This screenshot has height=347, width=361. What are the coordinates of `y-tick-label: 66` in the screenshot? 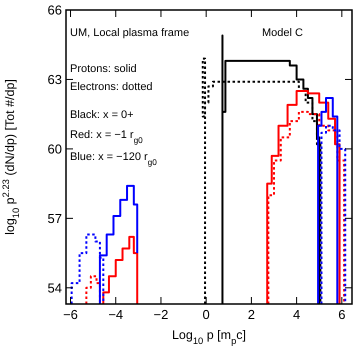 It's located at (55, 10).